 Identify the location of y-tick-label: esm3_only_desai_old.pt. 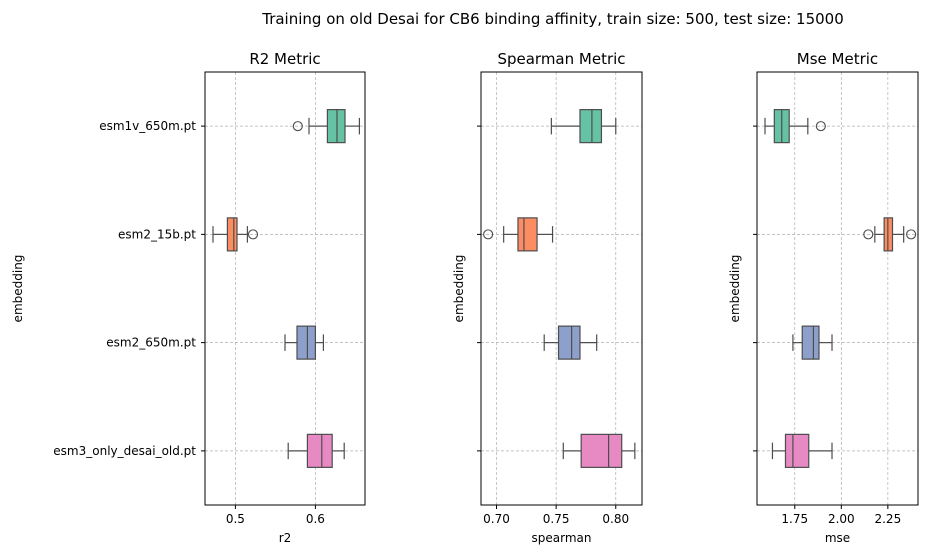
(124, 451).